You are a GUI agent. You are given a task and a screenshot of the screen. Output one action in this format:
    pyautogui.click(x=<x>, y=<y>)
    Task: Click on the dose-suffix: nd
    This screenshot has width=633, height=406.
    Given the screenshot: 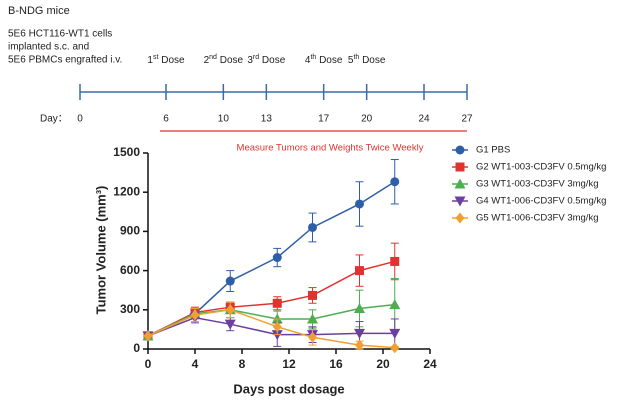 What is the action you would take?
    pyautogui.click(x=213, y=57)
    